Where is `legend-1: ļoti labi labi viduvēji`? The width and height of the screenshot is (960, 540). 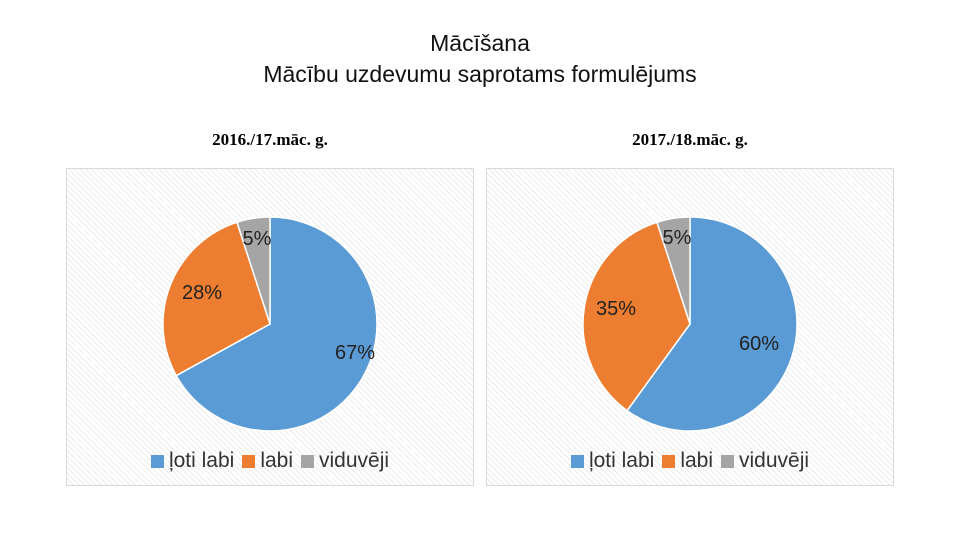 legend-1: ļoti labi labi viduvēji is located at coordinates (270, 461).